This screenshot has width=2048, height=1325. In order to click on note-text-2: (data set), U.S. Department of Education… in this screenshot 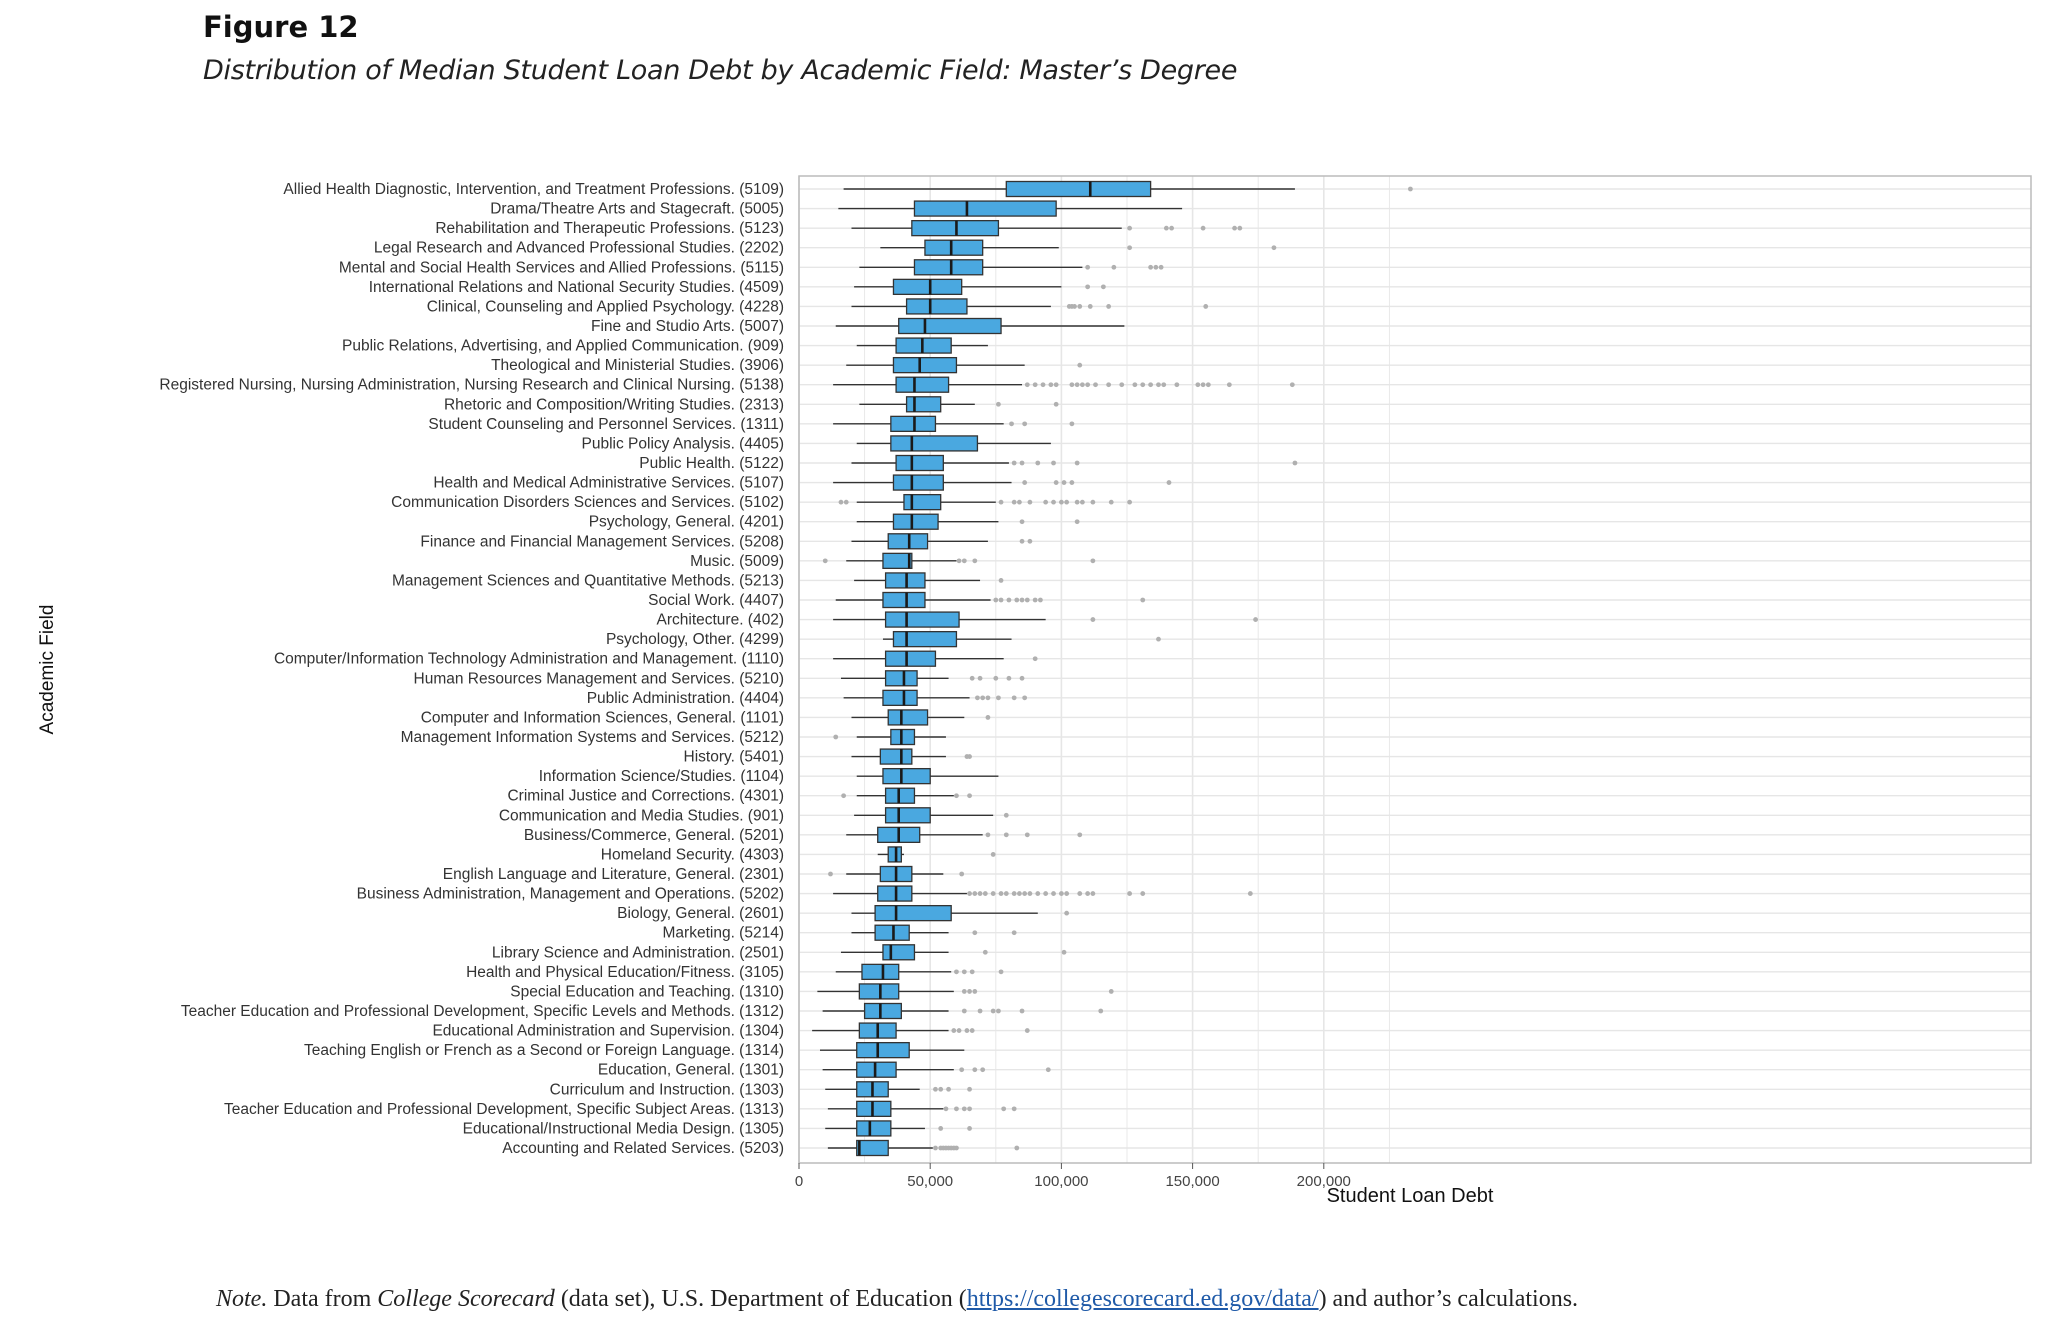, I will do `click(760, 1299)`.